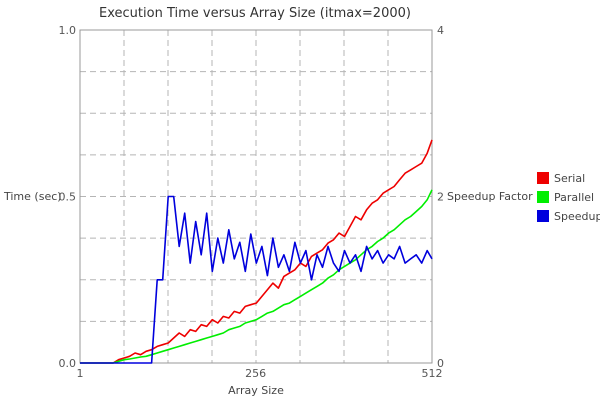 The height and width of the screenshot is (400, 600). I want to click on legend-swatch-serial, so click(543, 178).